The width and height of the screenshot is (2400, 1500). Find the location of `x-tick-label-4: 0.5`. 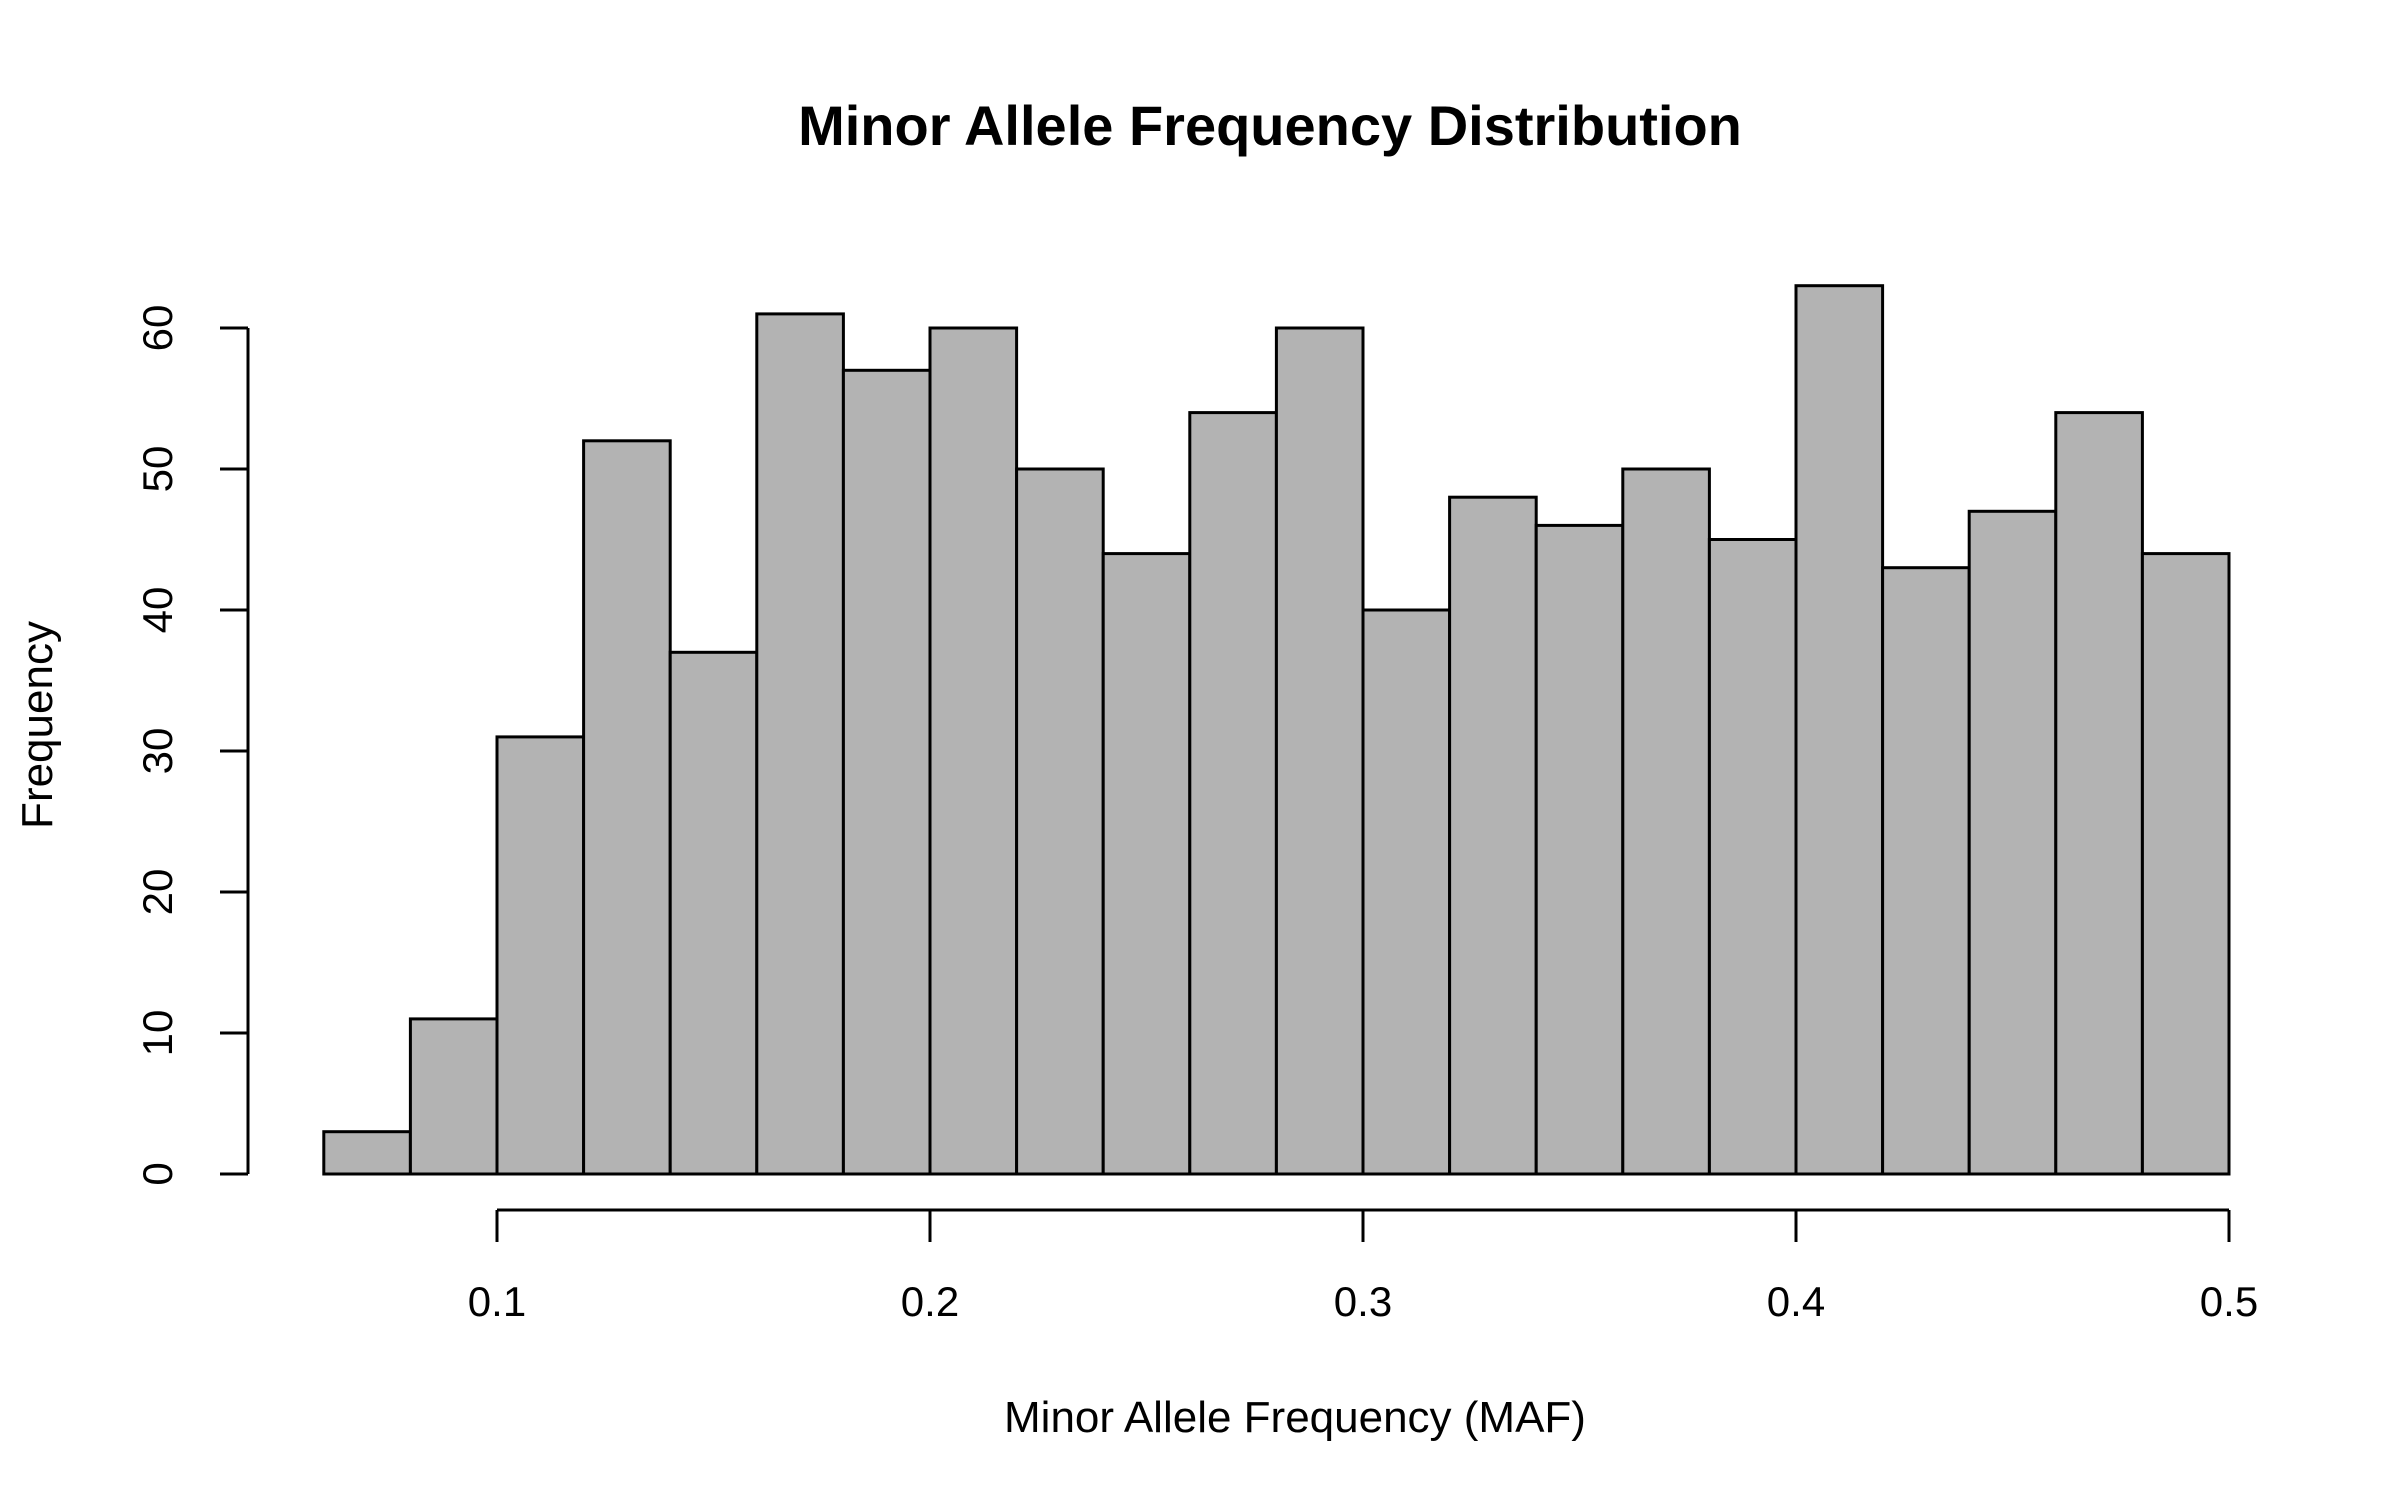

x-tick-label-4: 0.5 is located at coordinates (2229, 1301).